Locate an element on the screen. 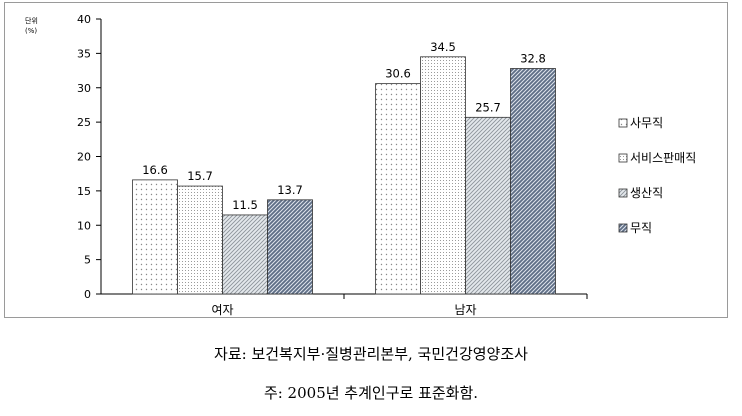  x-tick-label: 여자 is located at coordinates (222, 310).